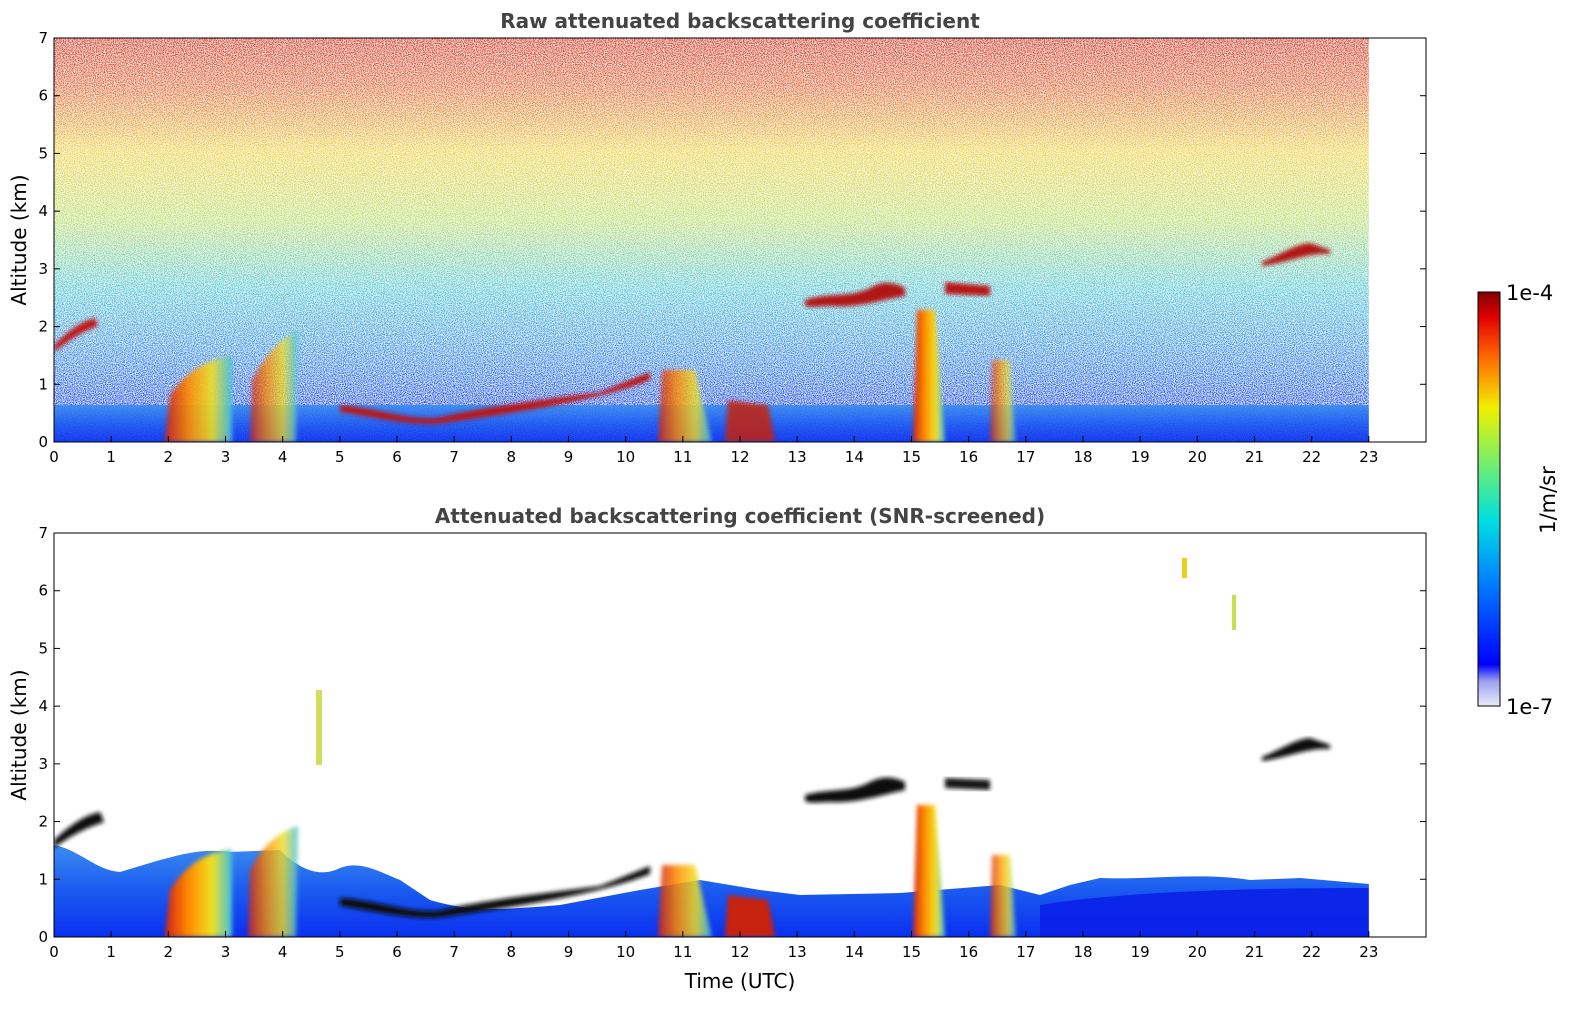 The width and height of the screenshot is (1595, 1020). What do you see at coordinates (340, 952) in the screenshot?
I see `panel2-x-tick-label: 5` at bounding box center [340, 952].